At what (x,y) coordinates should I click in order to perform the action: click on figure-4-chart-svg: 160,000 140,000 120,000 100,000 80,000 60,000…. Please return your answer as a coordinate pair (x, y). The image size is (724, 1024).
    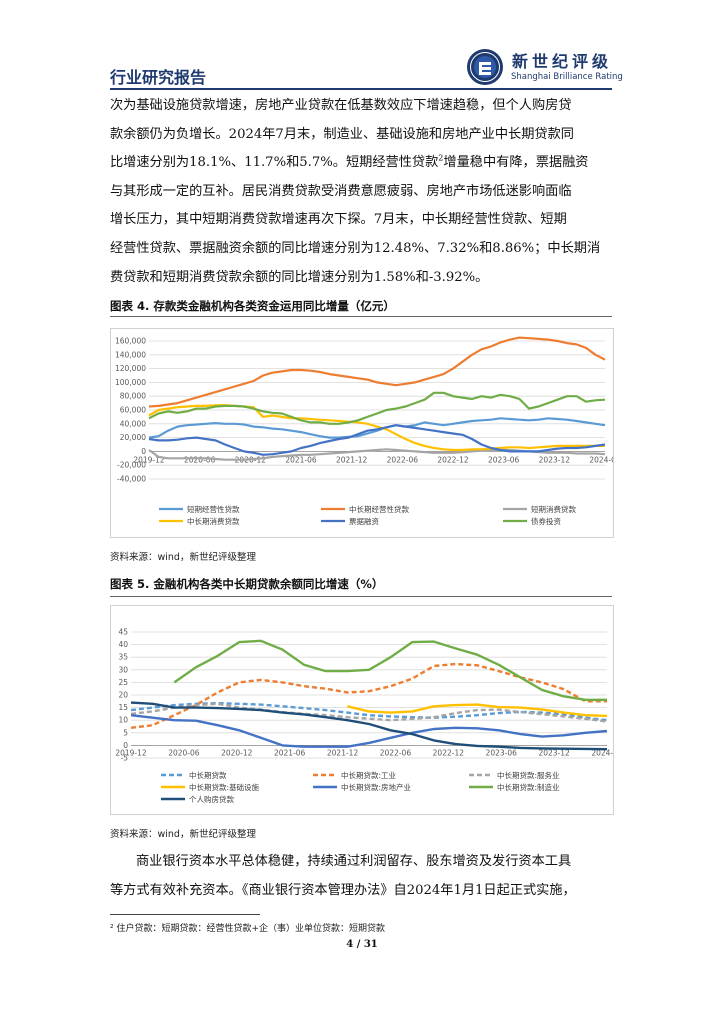
    Looking at the image, I should click on (368, 431).